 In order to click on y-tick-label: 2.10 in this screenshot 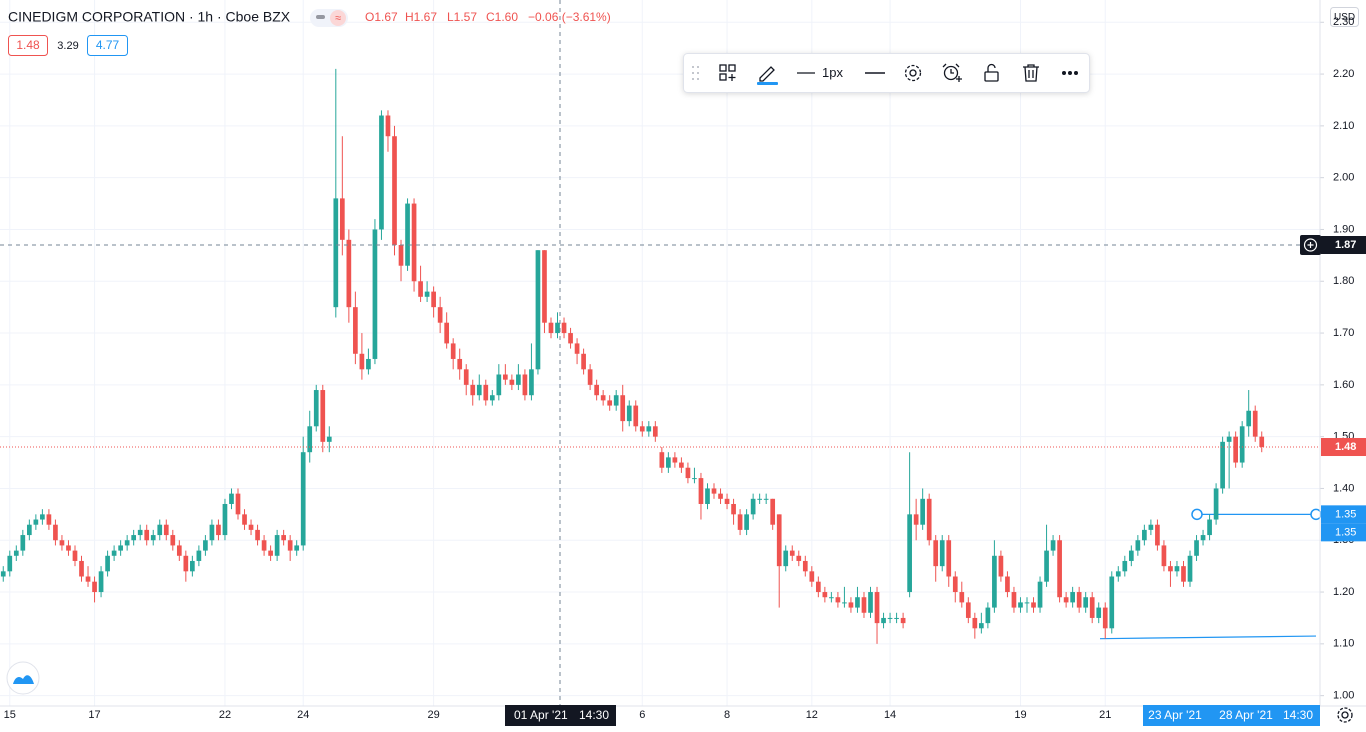, I will do `click(1343, 126)`.